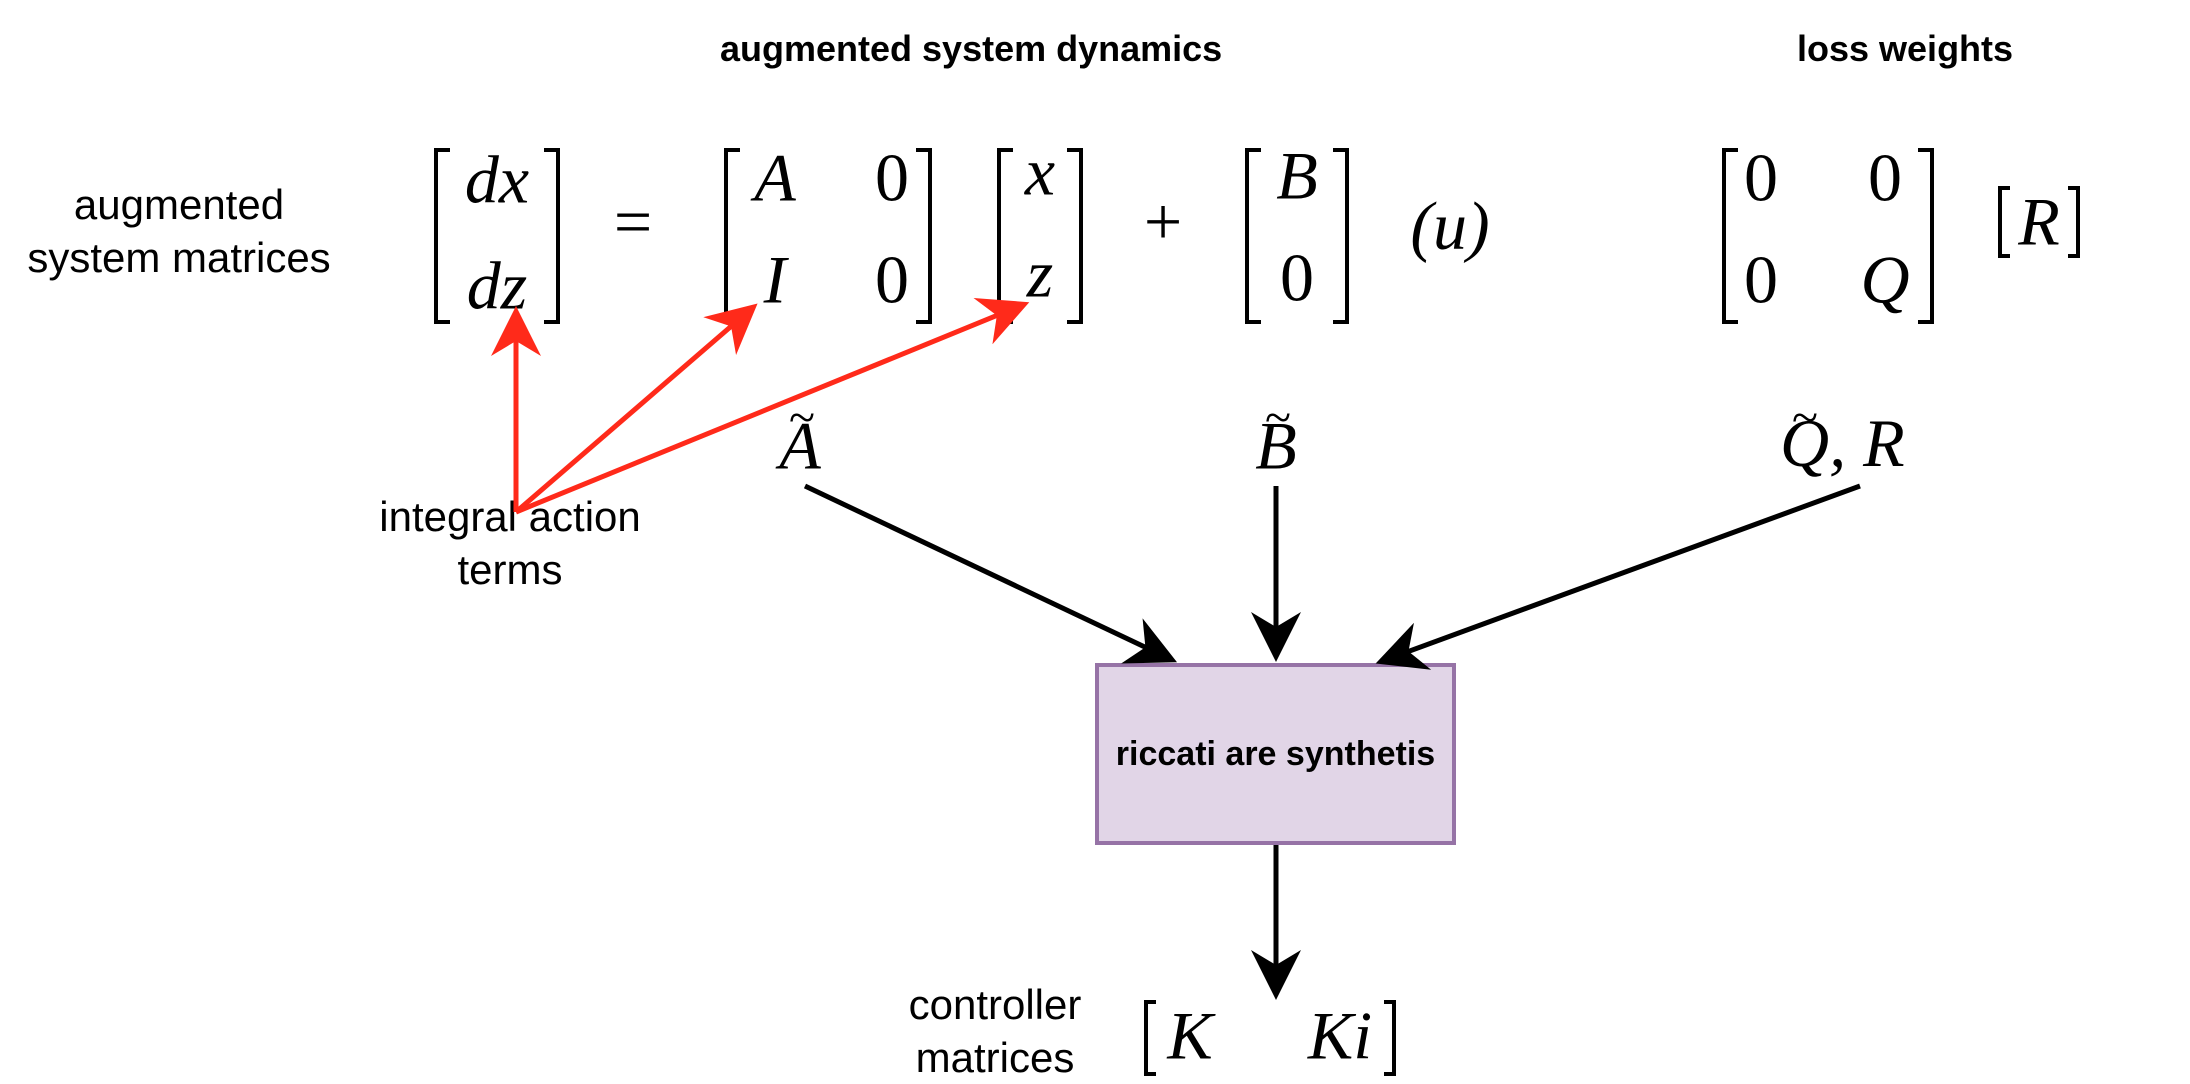 The width and height of the screenshot is (2190, 1084). I want to click on q-tilde-r-symbol: Q, R, so click(1842, 443).